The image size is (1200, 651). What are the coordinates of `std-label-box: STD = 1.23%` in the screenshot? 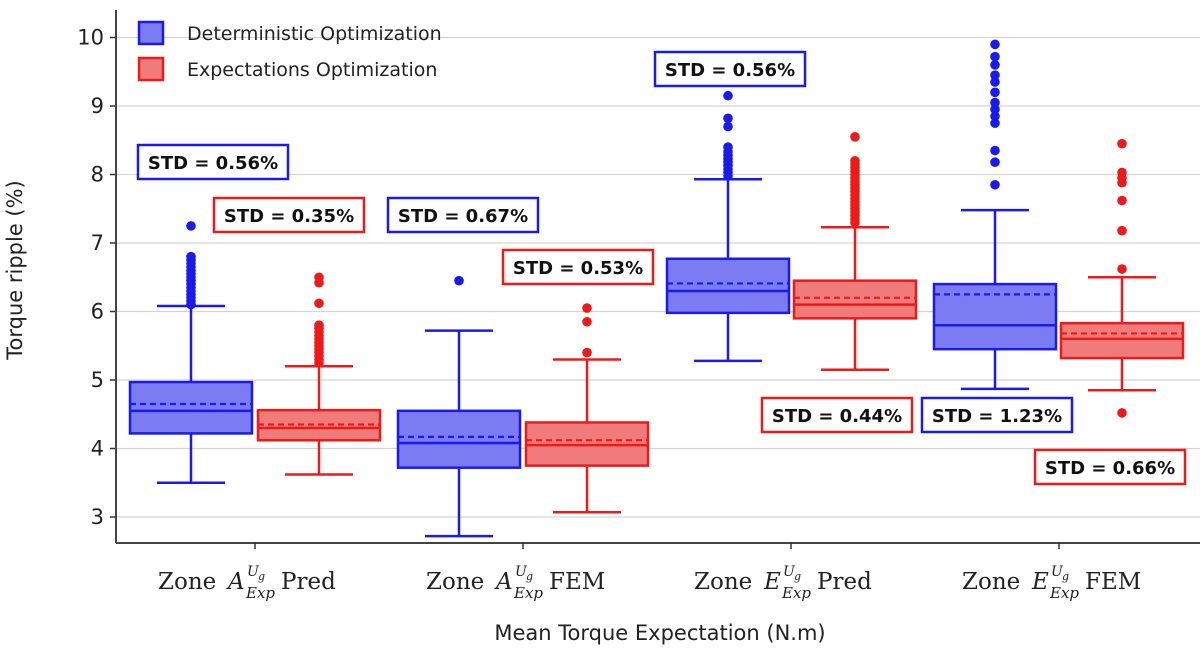 It's located at (997, 415).